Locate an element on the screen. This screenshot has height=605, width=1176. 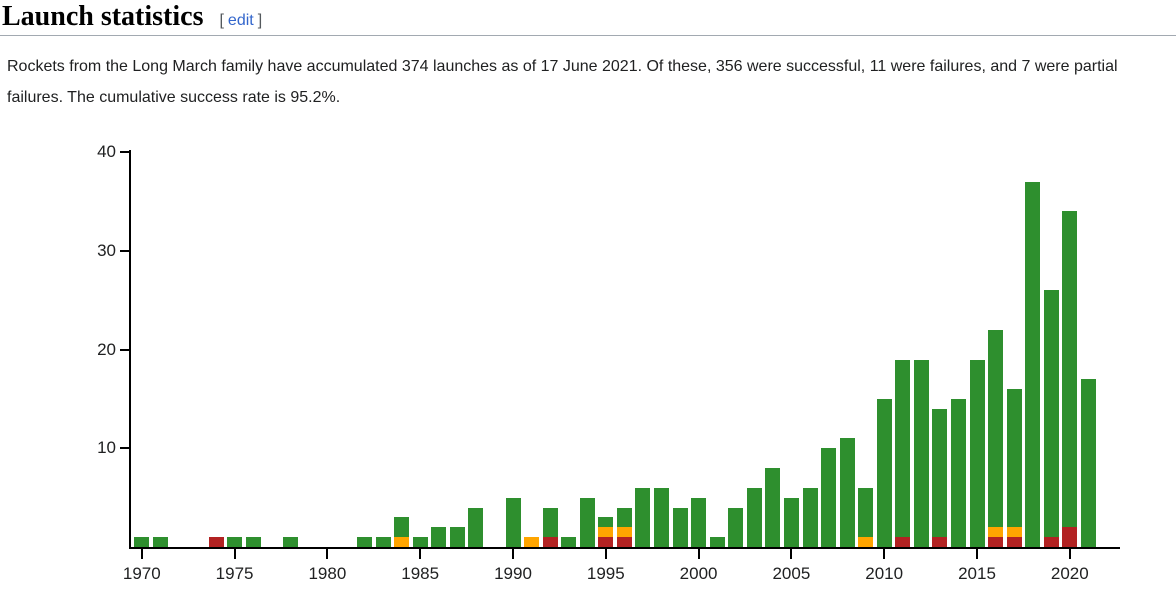
bar-segment-success-2001 is located at coordinates (717, 542).